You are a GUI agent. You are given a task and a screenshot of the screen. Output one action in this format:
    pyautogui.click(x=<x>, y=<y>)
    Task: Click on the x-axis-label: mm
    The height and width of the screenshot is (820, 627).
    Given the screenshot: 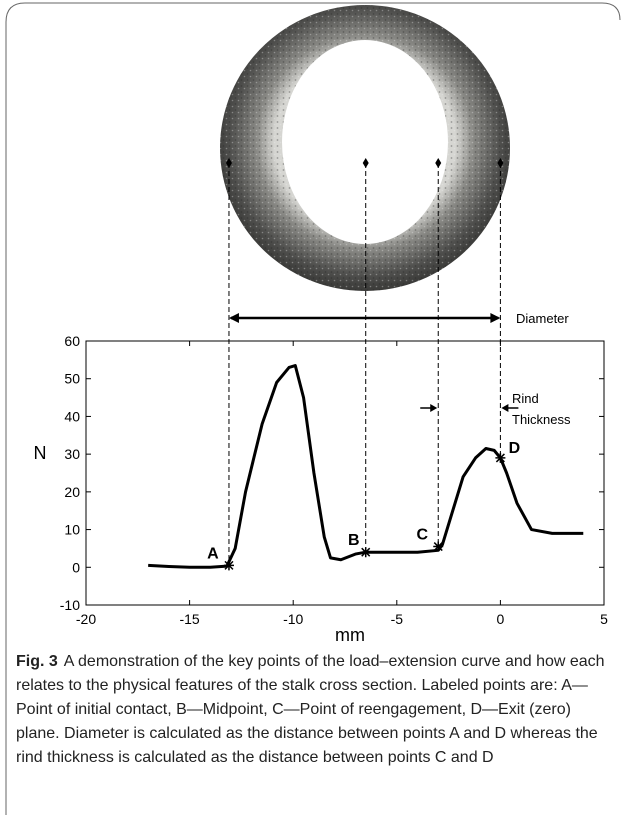 What is the action you would take?
    pyautogui.click(x=350, y=635)
    